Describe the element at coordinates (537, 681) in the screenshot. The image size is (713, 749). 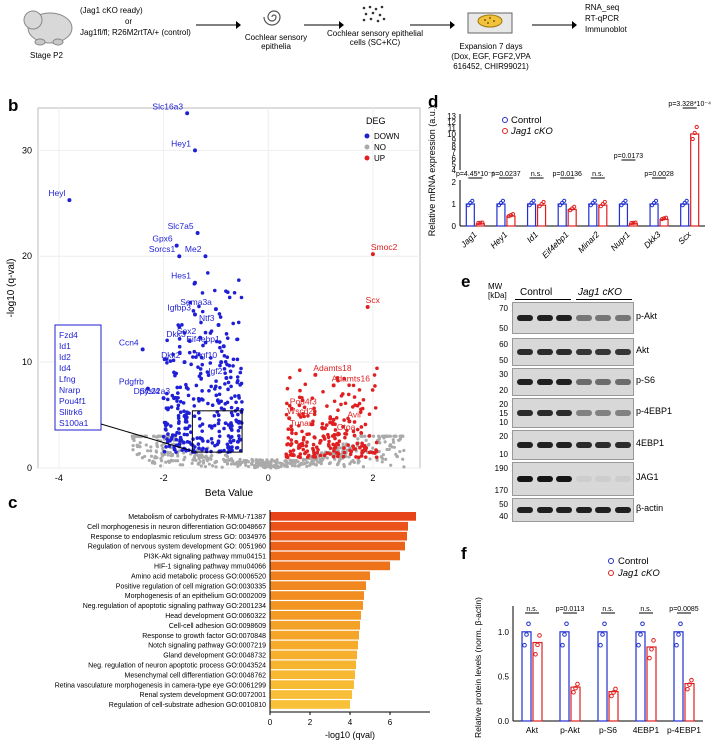
I see `protein-bar` at that location.